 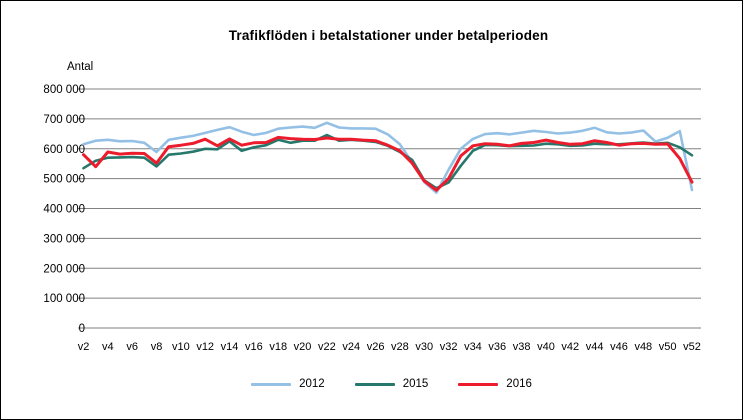 What do you see at coordinates (478, 384) in the screenshot?
I see `legend-marker-2016` at bounding box center [478, 384].